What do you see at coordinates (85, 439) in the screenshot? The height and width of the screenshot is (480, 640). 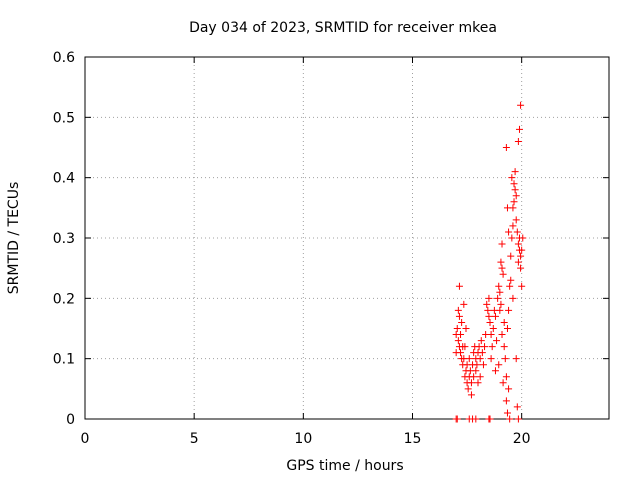 I see `x-tick-label: 0` at bounding box center [85, 439].